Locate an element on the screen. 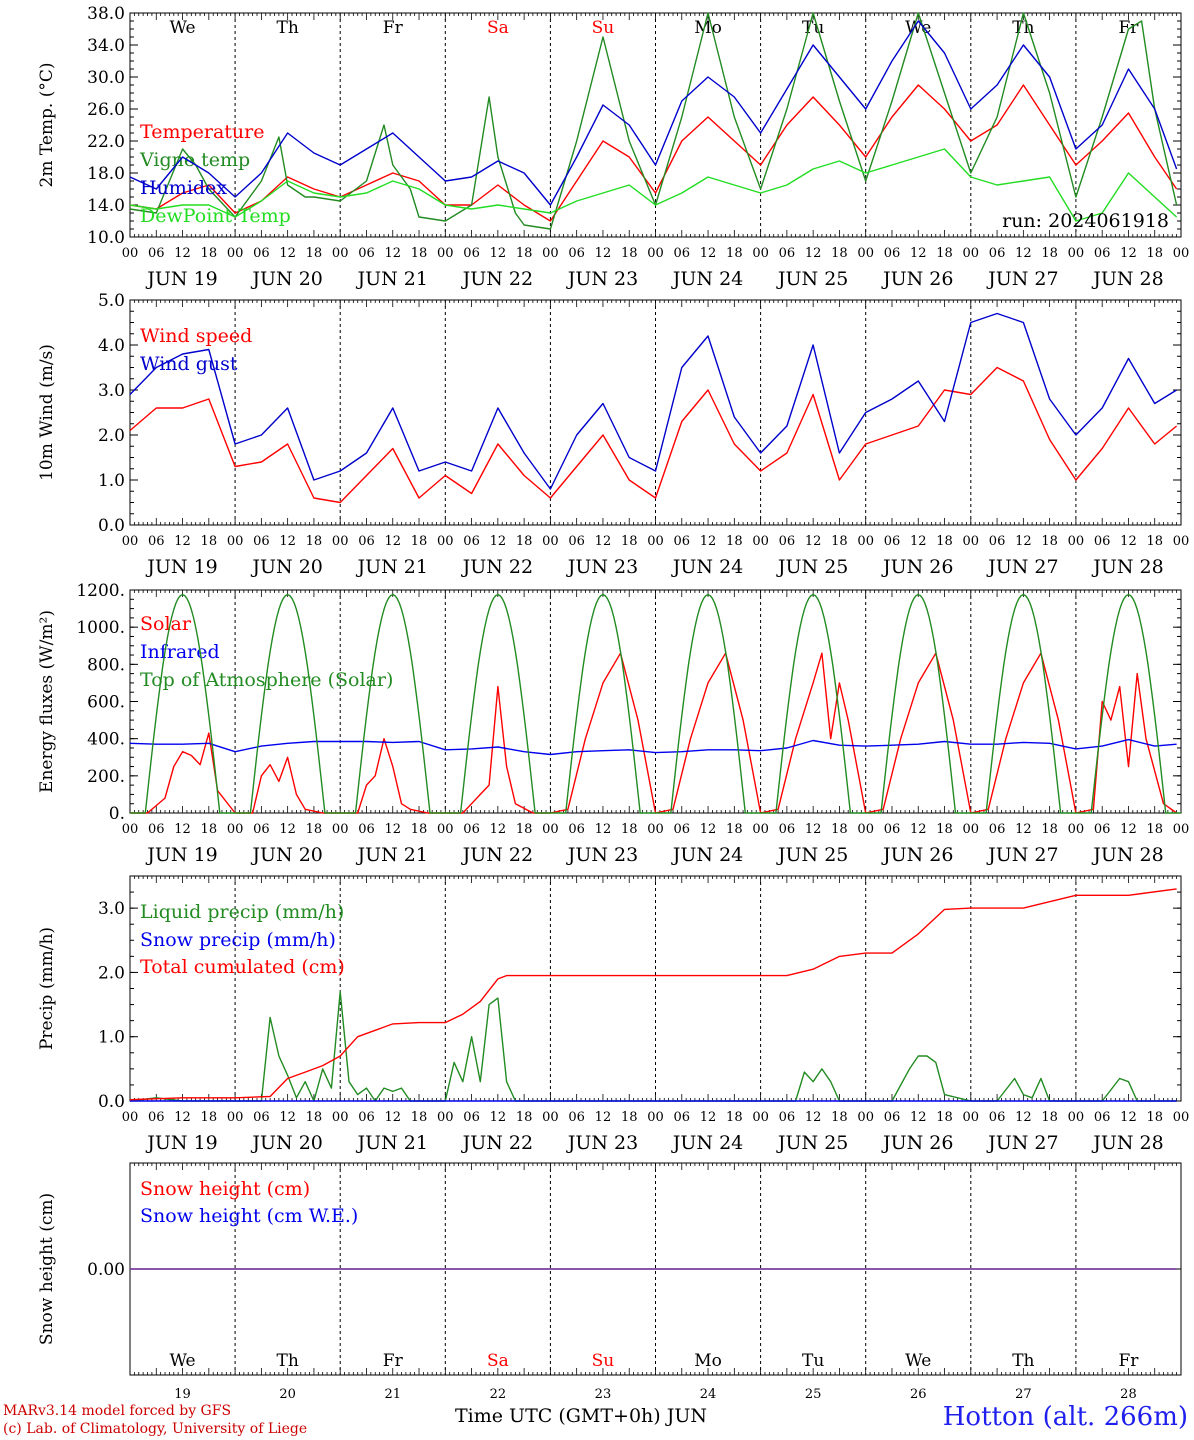 This screenshot has height=1440, width=1194. panel-frame is located at coordinates (655, 701).